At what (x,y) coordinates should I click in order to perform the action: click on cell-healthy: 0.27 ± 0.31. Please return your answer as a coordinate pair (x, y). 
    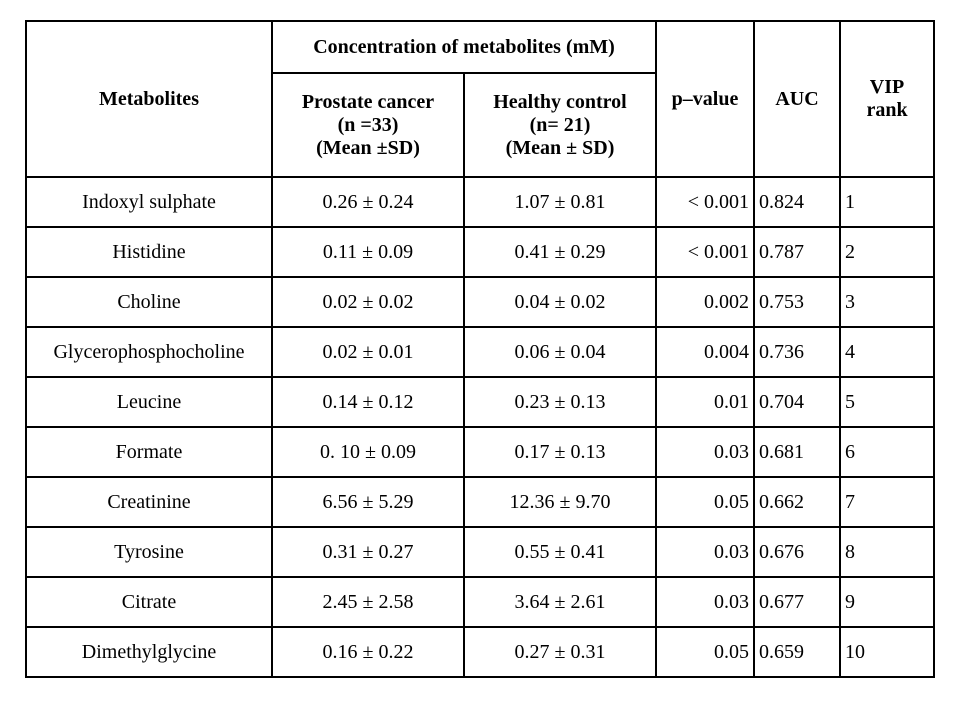
    Looking at the image, I should click on (560, 652).